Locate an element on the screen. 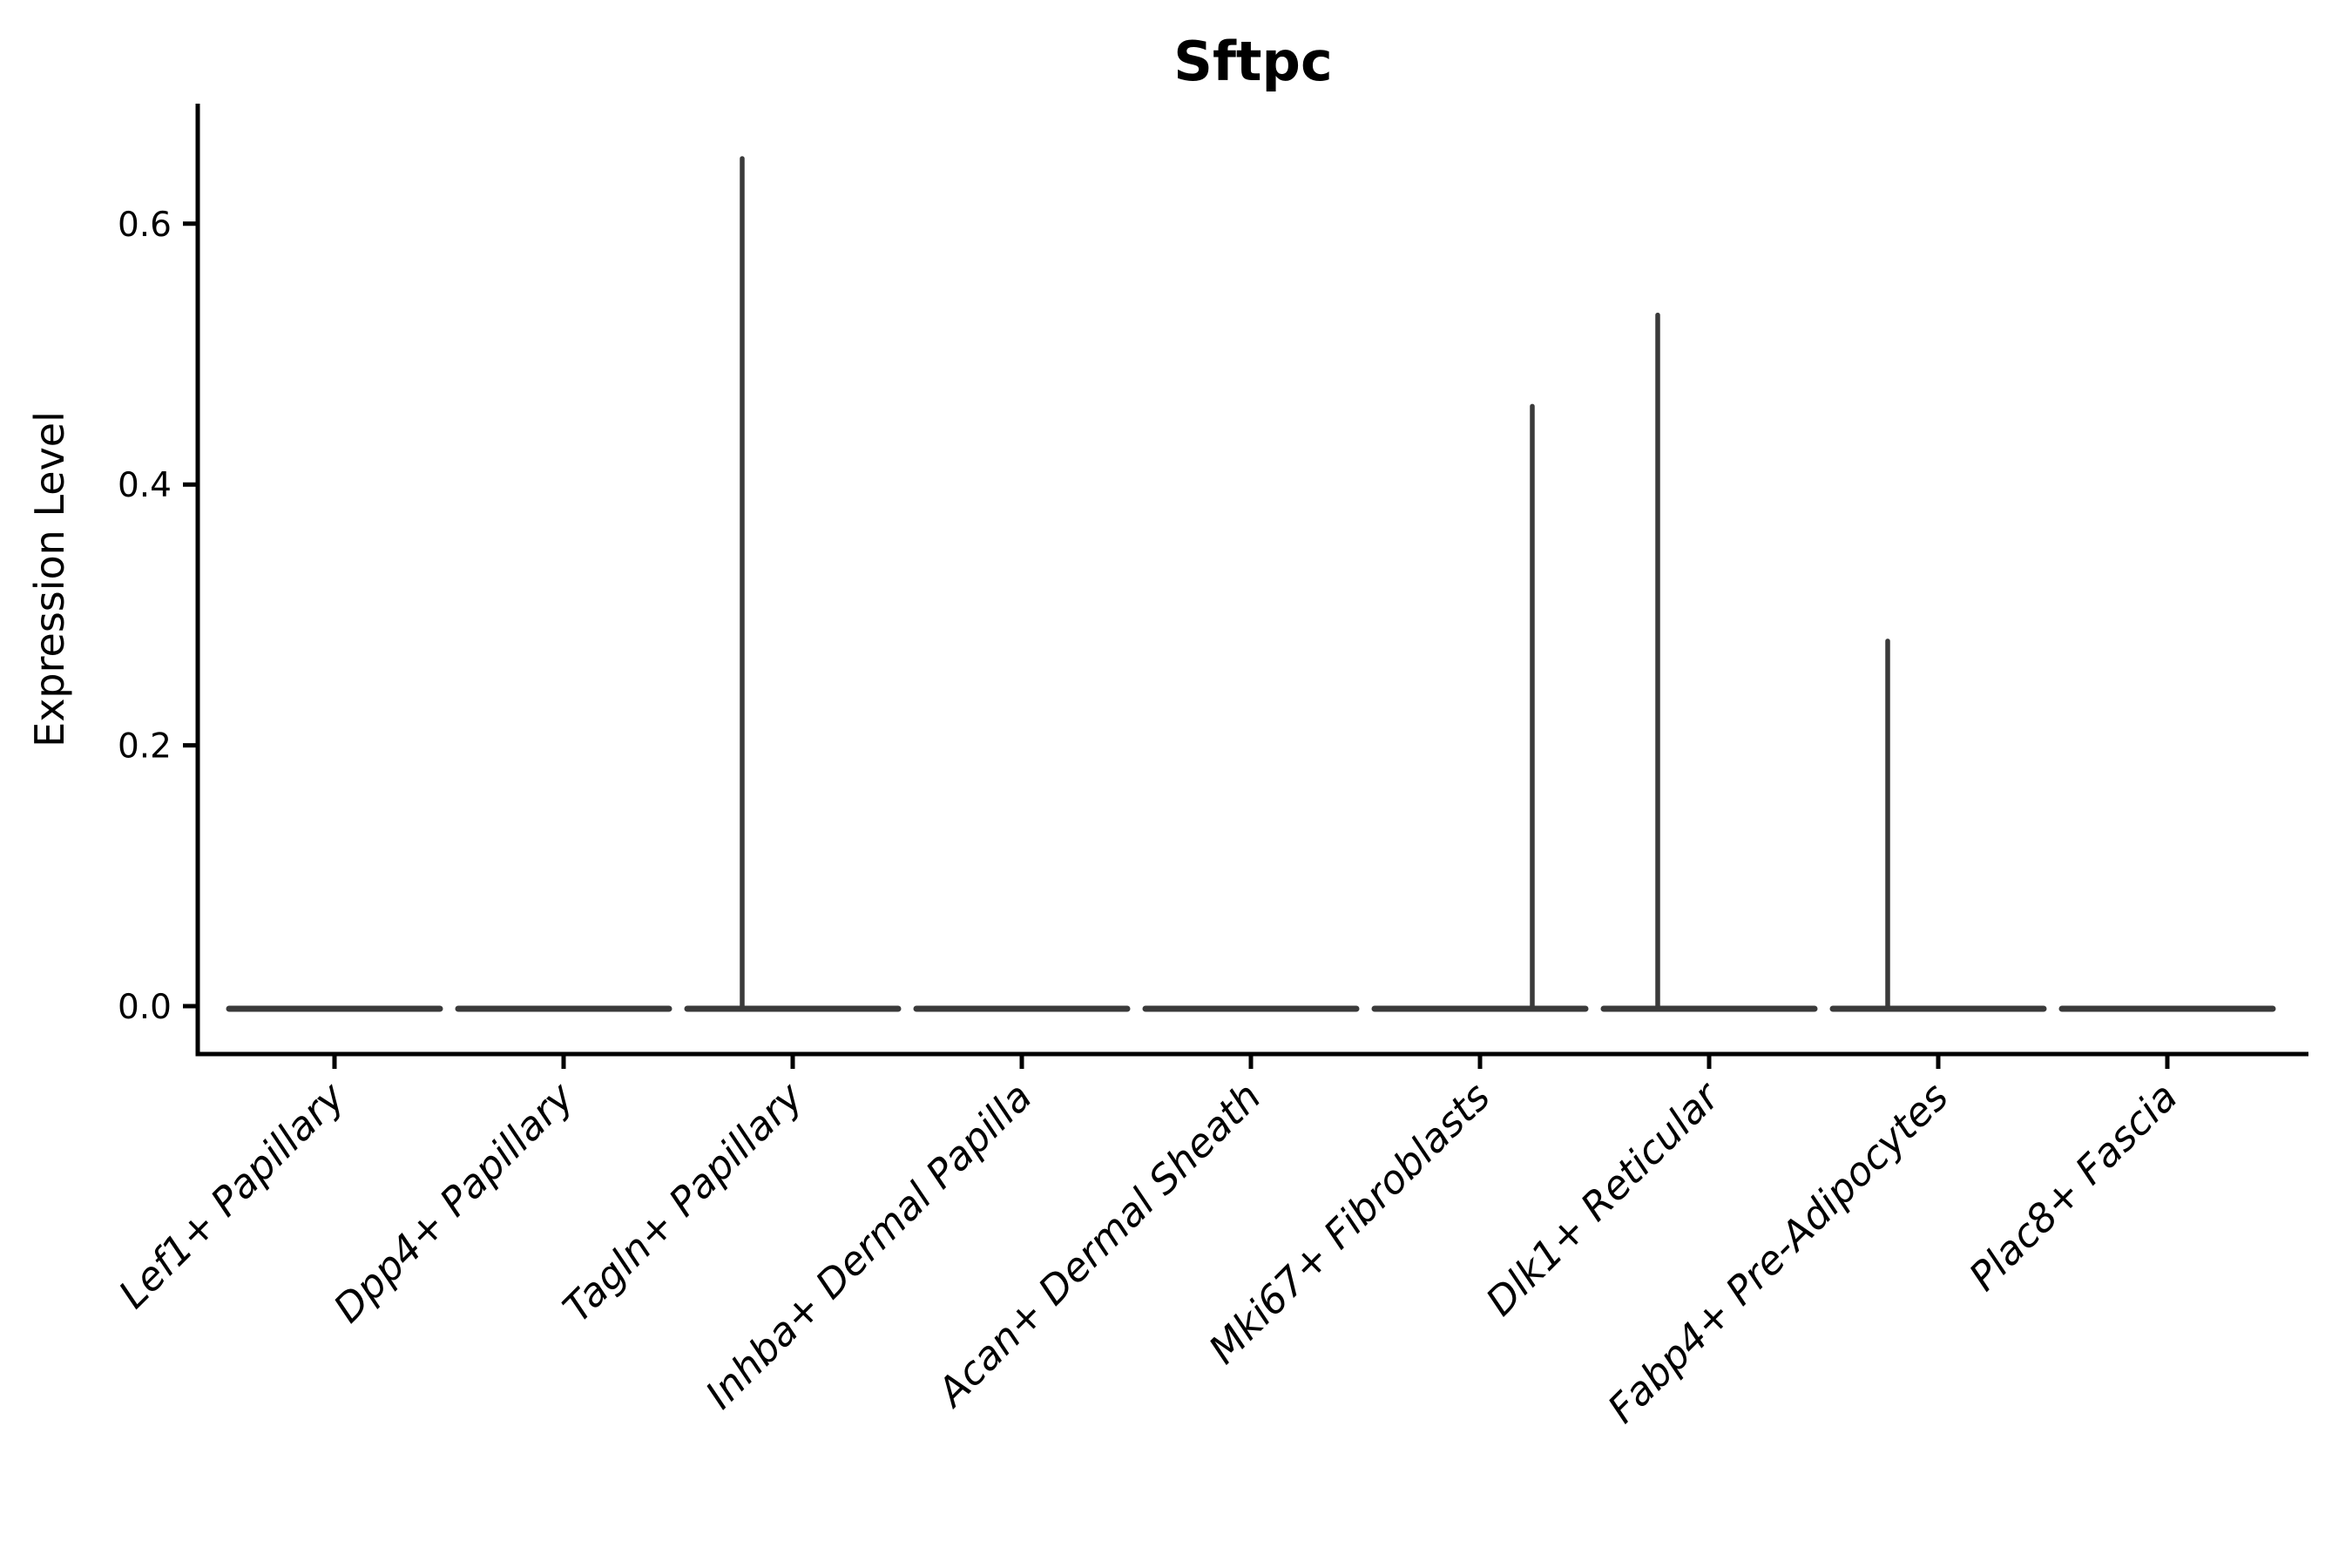  y-tick-label: 0.0 is located at coordinates (145, 1007).